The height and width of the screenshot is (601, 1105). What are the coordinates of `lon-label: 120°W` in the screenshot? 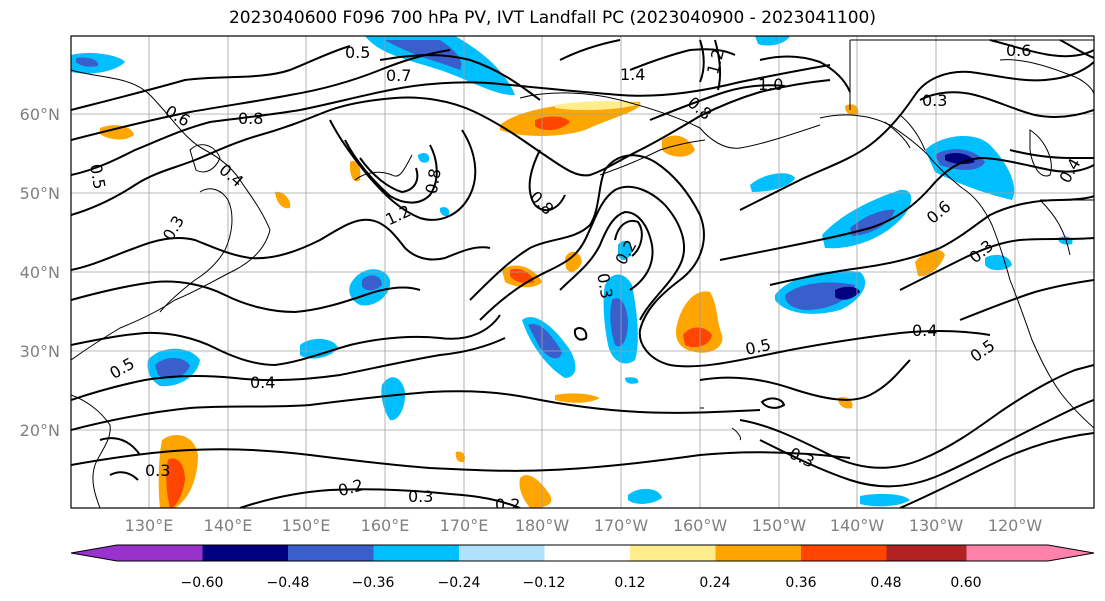 It's located at (1015, 525).